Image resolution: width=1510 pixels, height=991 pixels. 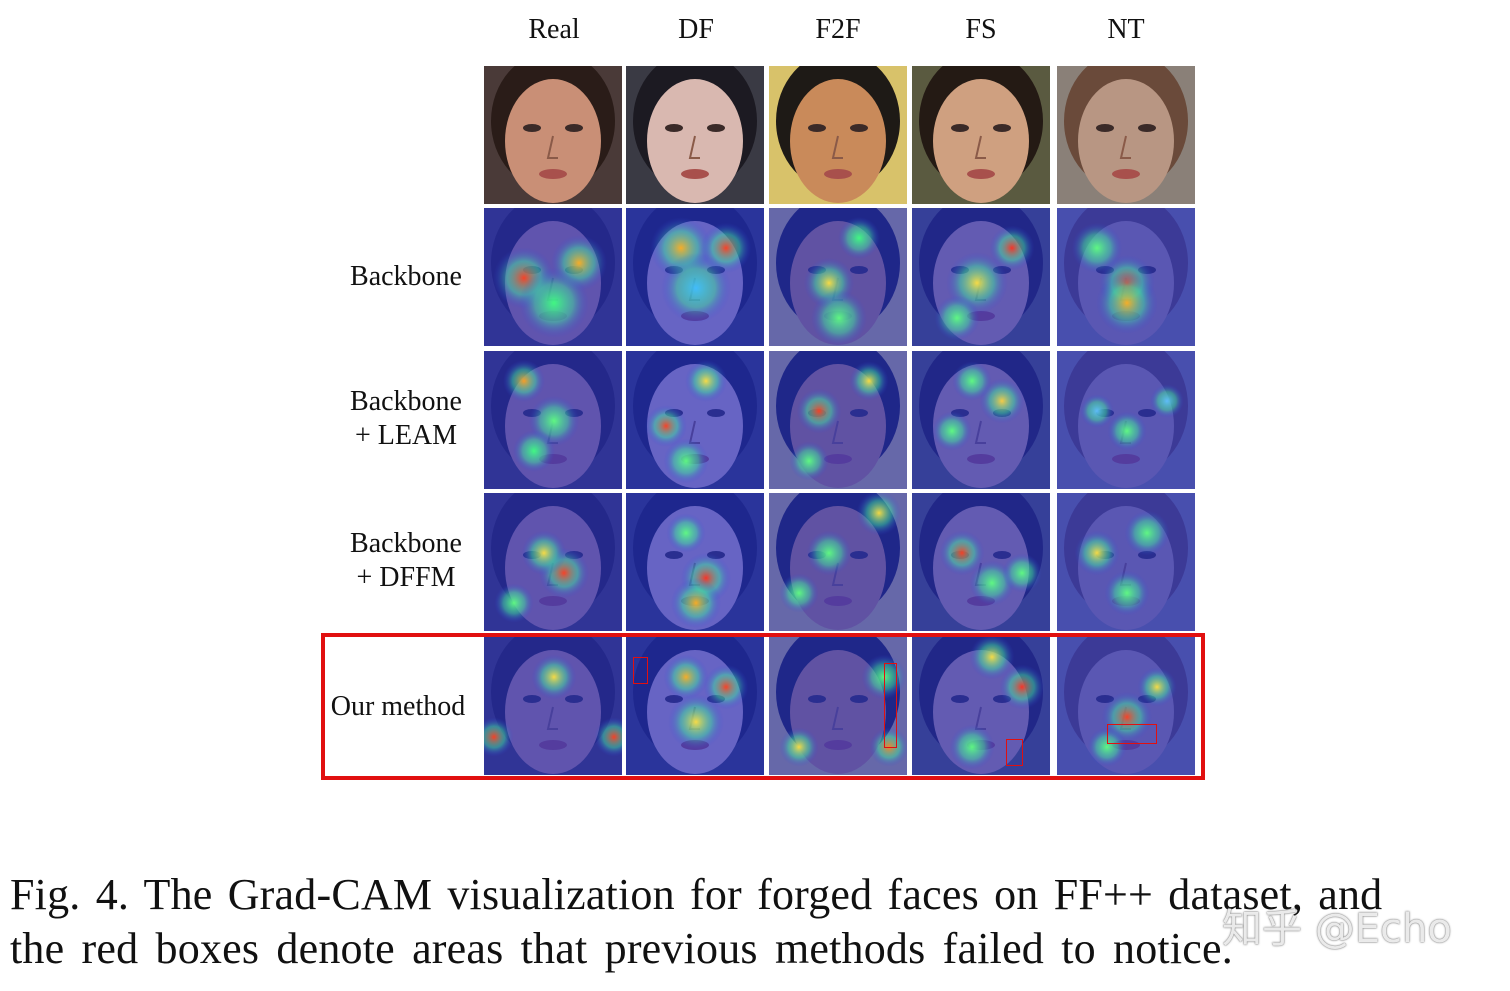 I want to click on gradcam-heatmap-backbone-df, so click(x=695, y=277).